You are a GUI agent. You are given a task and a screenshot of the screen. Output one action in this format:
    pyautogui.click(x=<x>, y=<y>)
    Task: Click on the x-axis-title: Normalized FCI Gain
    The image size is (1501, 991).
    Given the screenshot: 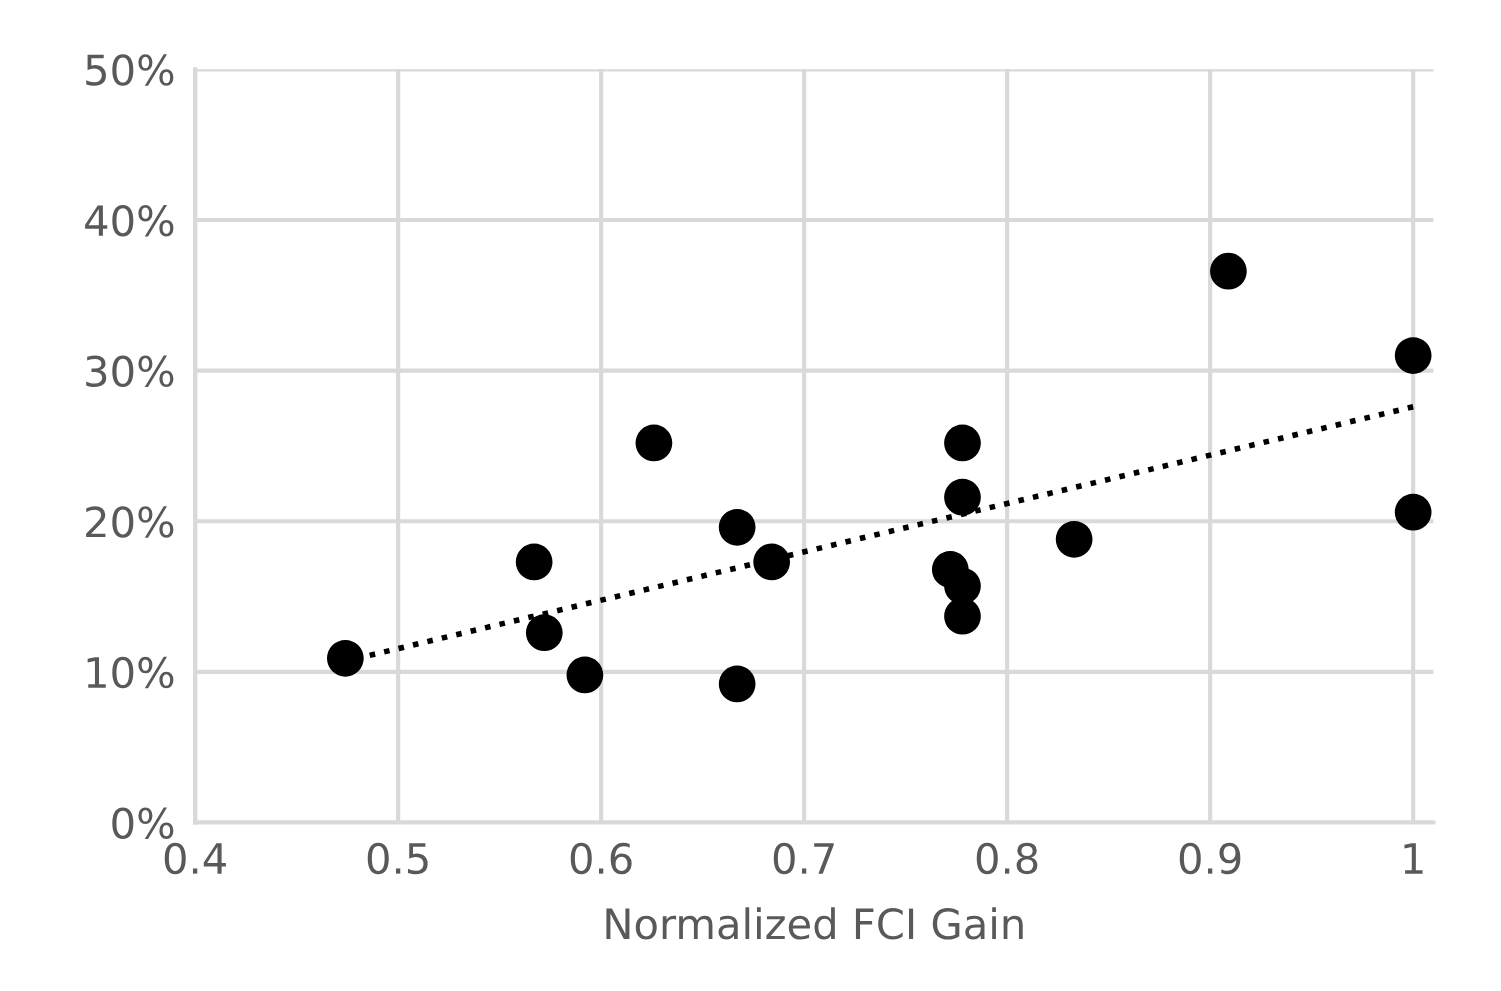 What is the action you would take?
    pyautogui.click(x=814, y=923)
    